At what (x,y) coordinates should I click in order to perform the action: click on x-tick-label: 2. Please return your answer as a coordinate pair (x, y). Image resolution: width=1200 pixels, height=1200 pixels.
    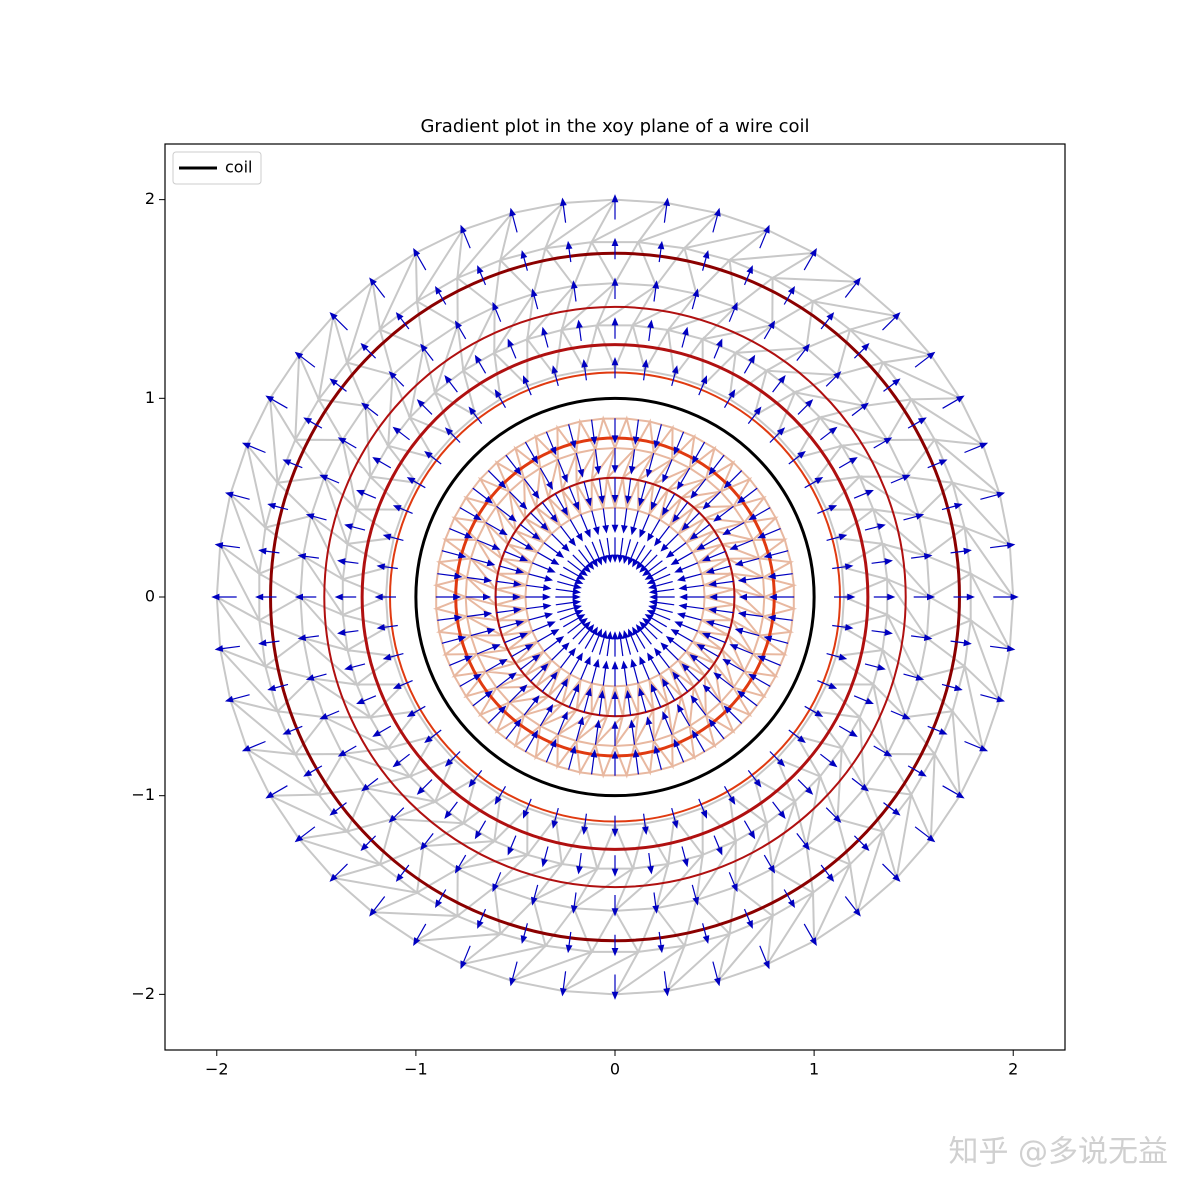
    Looking at the image, I should click on (1013, 1069).